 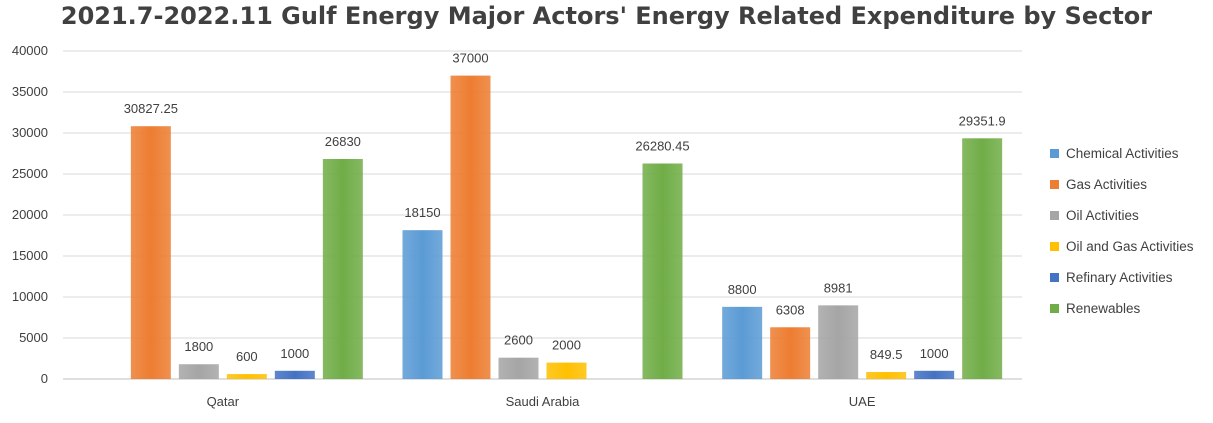 What do you see at coordinates (30, 214) in the screenshot?
I see `y-tick-label: 20000` at bounding box center [30, 214].